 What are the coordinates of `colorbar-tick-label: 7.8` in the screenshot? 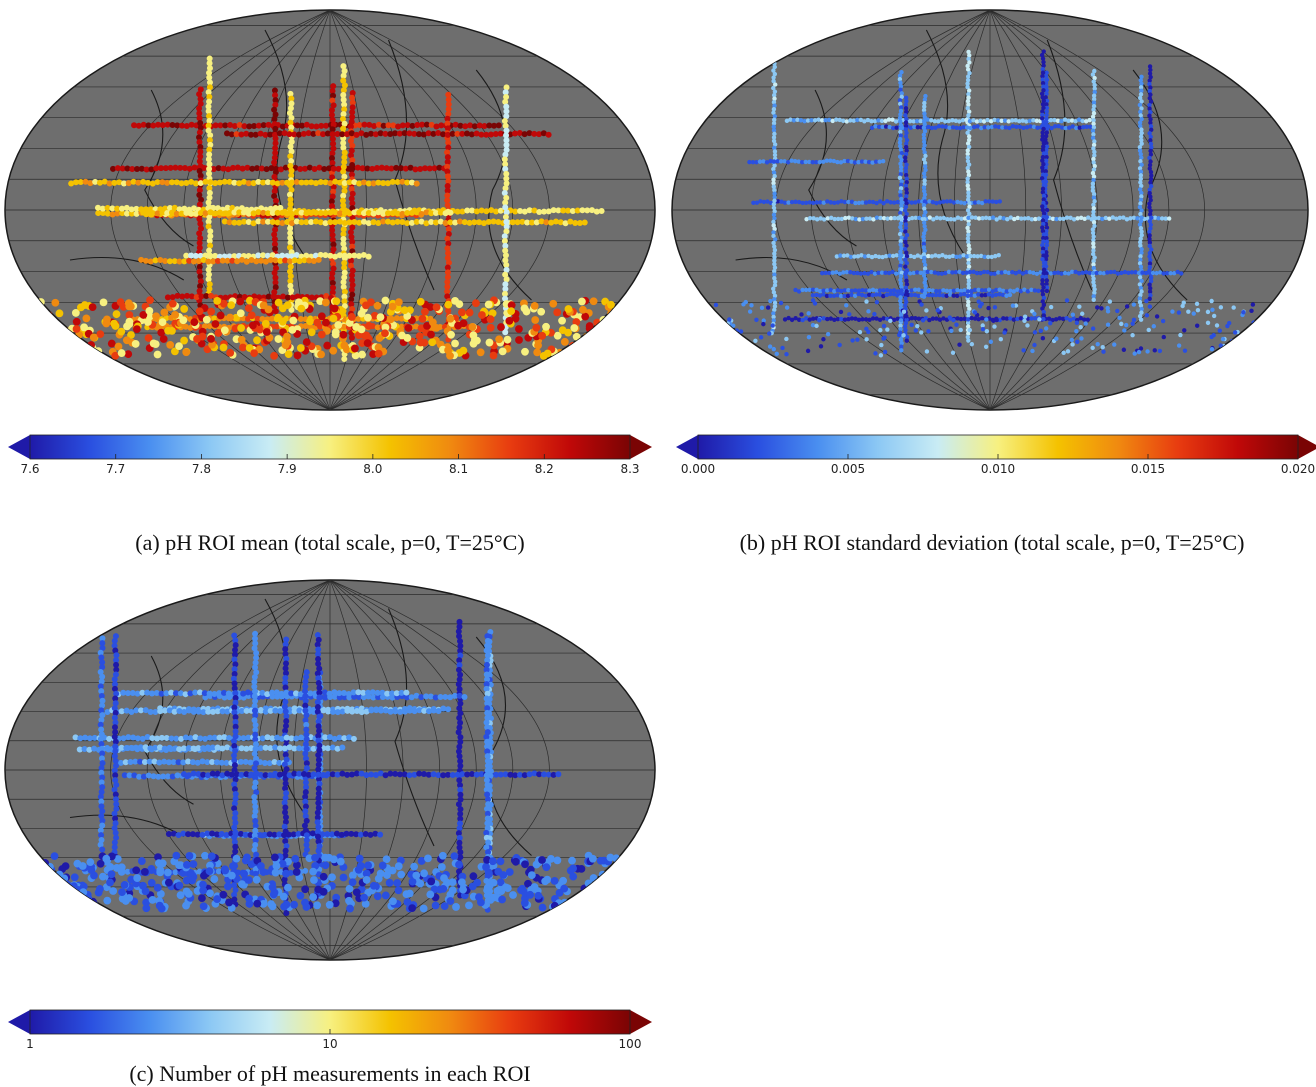 It's located at (201, 469).